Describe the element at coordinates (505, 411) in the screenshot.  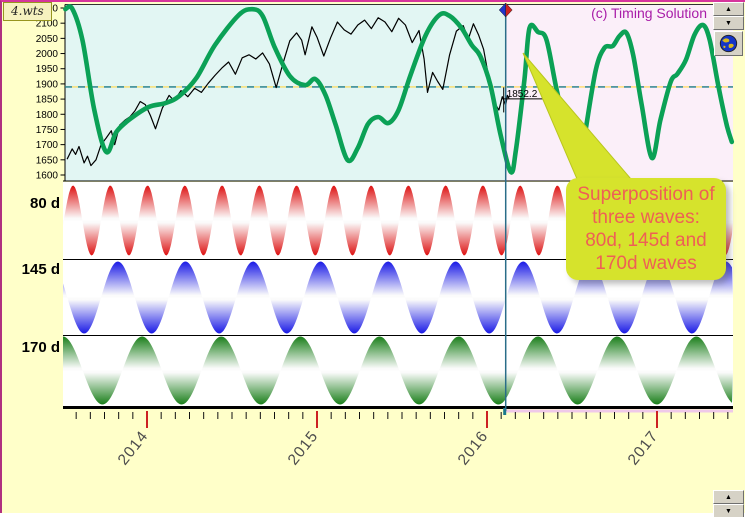
I see `cursor-axis-tick` at that location.